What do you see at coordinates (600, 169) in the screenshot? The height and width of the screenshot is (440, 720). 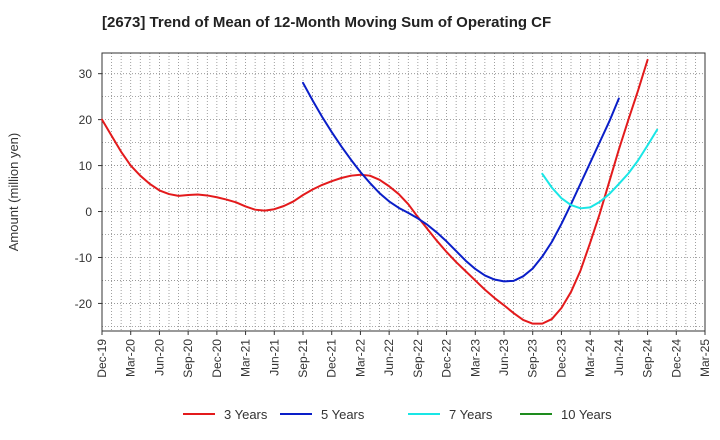 I see `series-line-7-years` at bounding box center [600, 169].